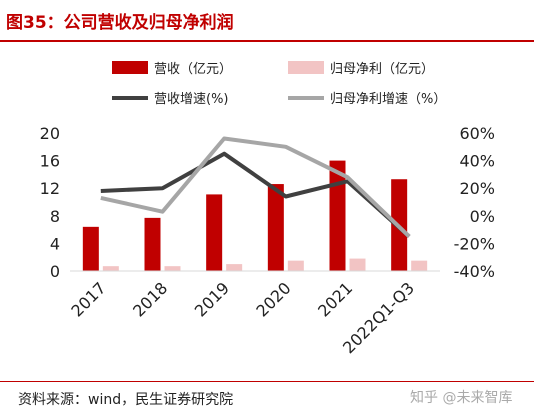 The width and height of the screenshot is (534, 417). What do you see at coordinates (474, 271) in the screenshot?
I see `right-tick-label: -40%` at bounding box center [474, 271].